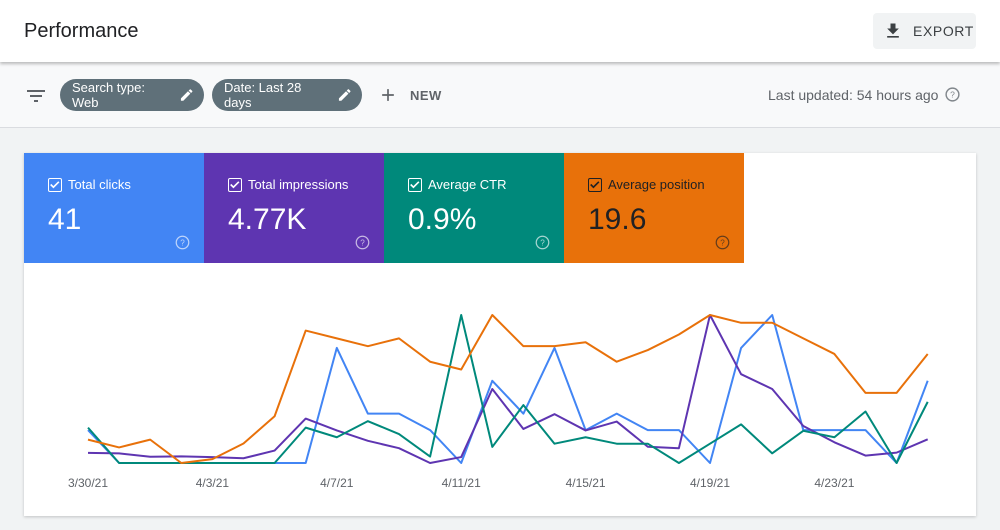 The height and width of the screenshot is (530, 1000). What do you see at coordinates (853, 94) in the screenshot?
I see `last-updated-text: Last updated: 54 hours ago` at bounding box center [853, 94].